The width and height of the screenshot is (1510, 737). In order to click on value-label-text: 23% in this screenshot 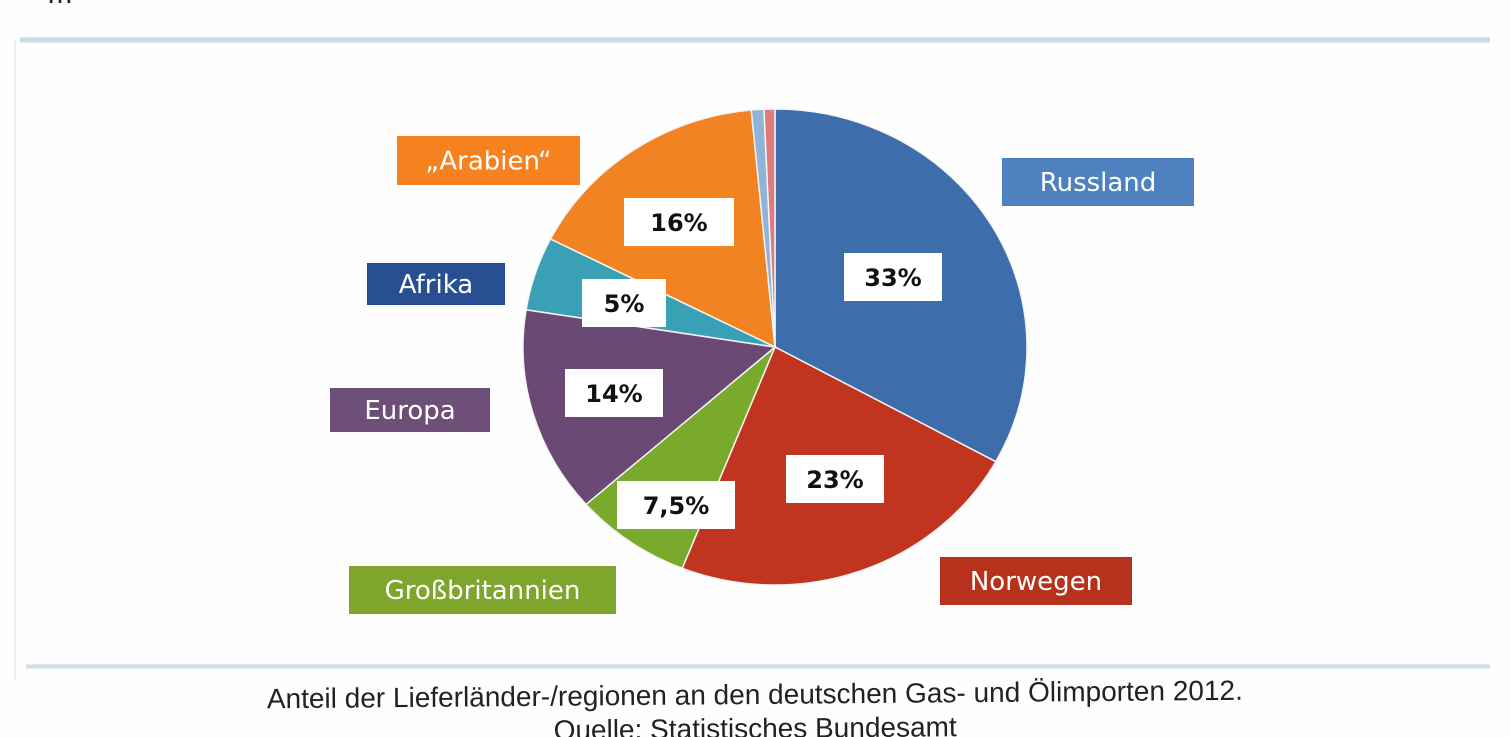, I will do `click(834, 480)`.